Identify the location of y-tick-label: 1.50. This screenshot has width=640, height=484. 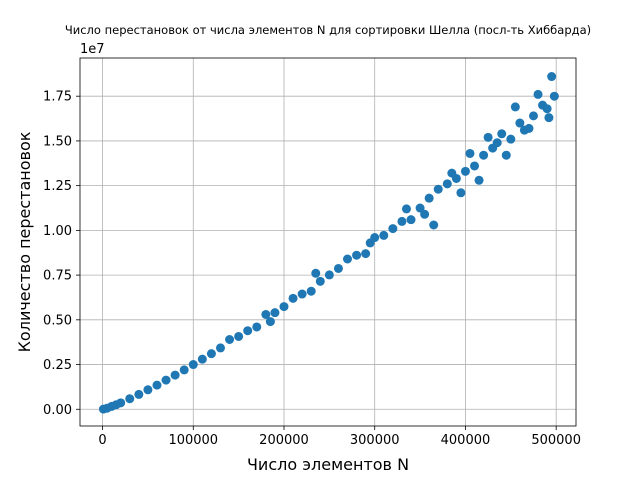
(57, 141).